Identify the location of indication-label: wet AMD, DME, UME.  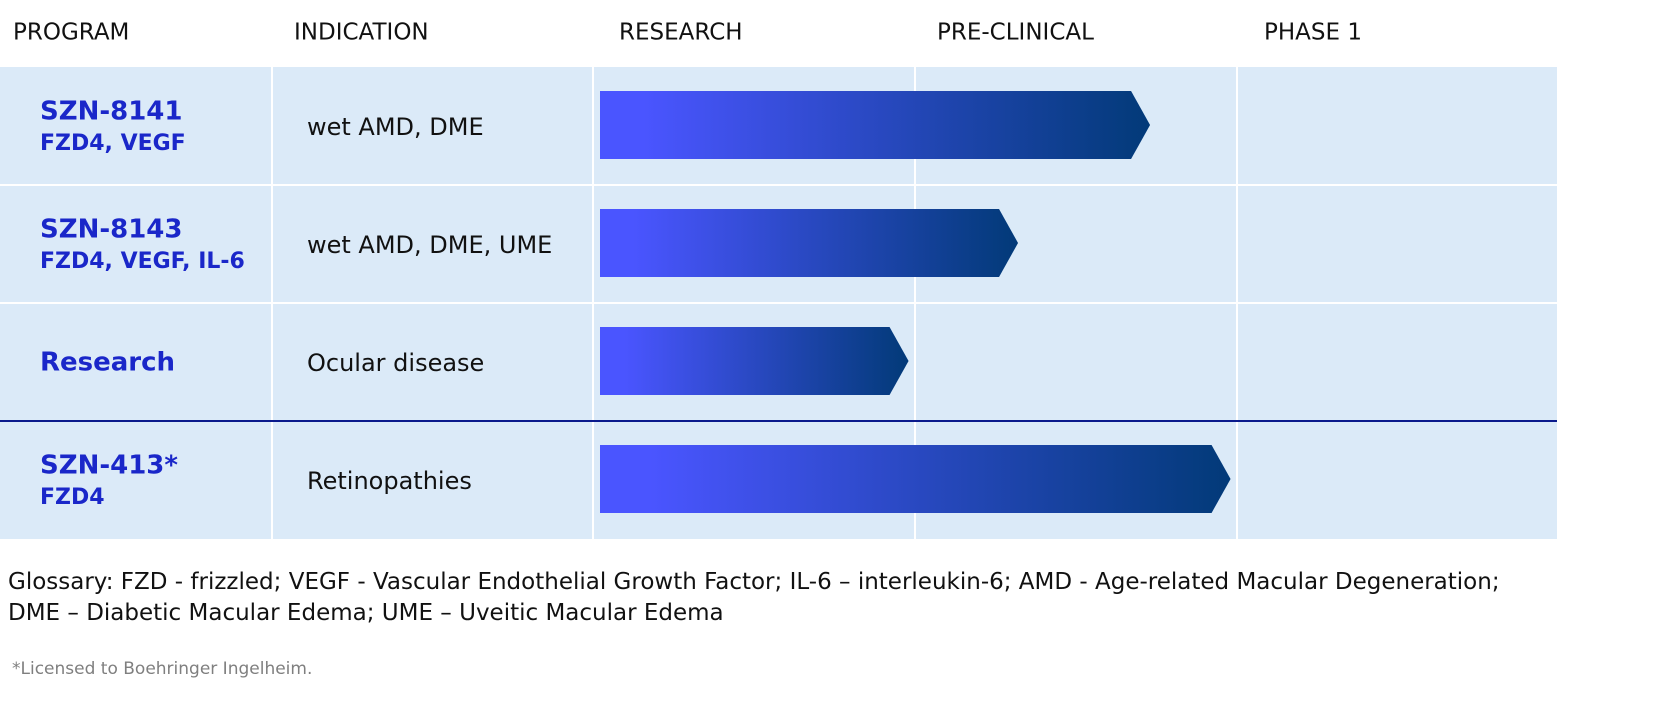
(429, 245).